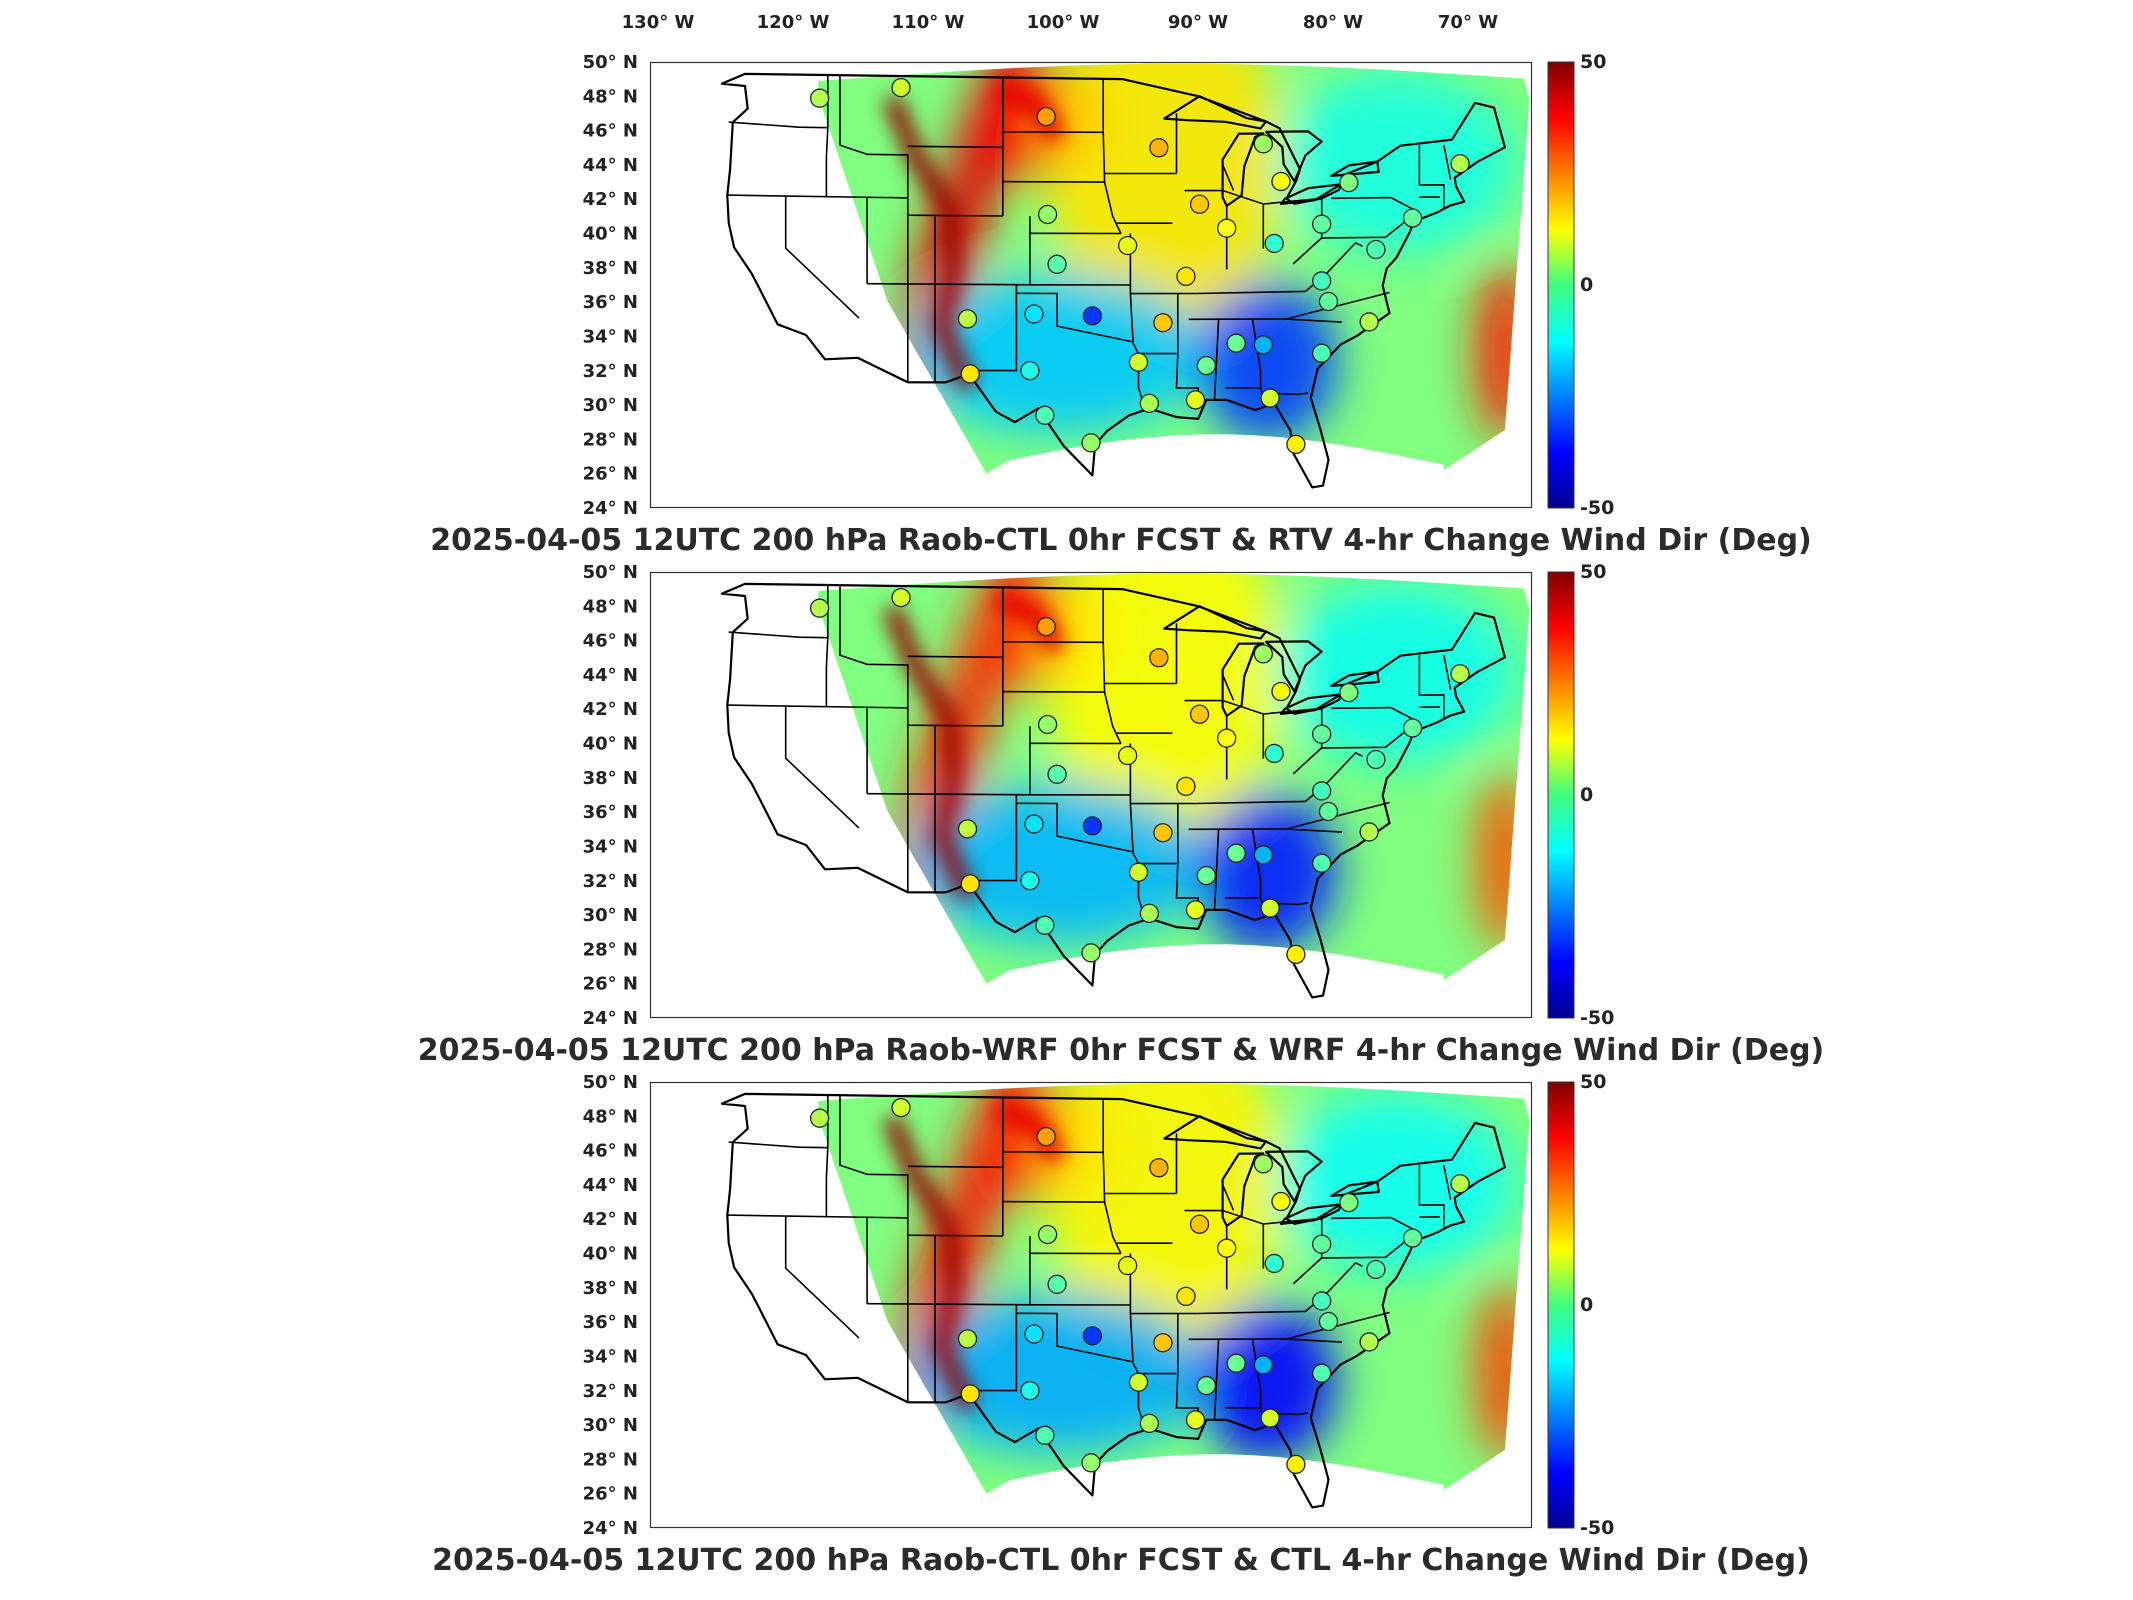  I want to click on latitude-tick-label: 50° N, so click(610, 62).